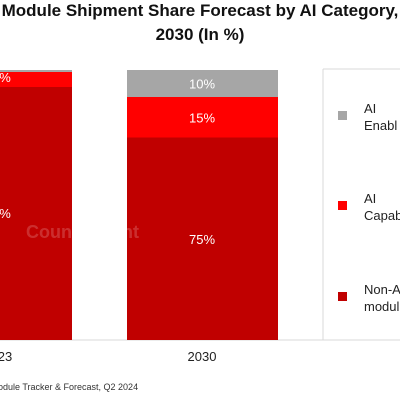 This screenshot has width=400, height=400. Describe the element at coordinates (200, 34) in the screenshot. I see `chart-title-line2: 2030 (In %)` at that location.